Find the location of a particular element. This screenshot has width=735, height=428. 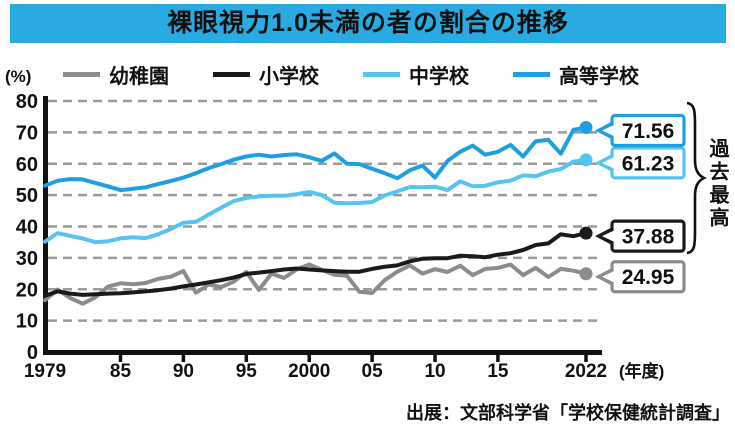

callout-tail-inner-high-school is located at coordinates (609, 130).